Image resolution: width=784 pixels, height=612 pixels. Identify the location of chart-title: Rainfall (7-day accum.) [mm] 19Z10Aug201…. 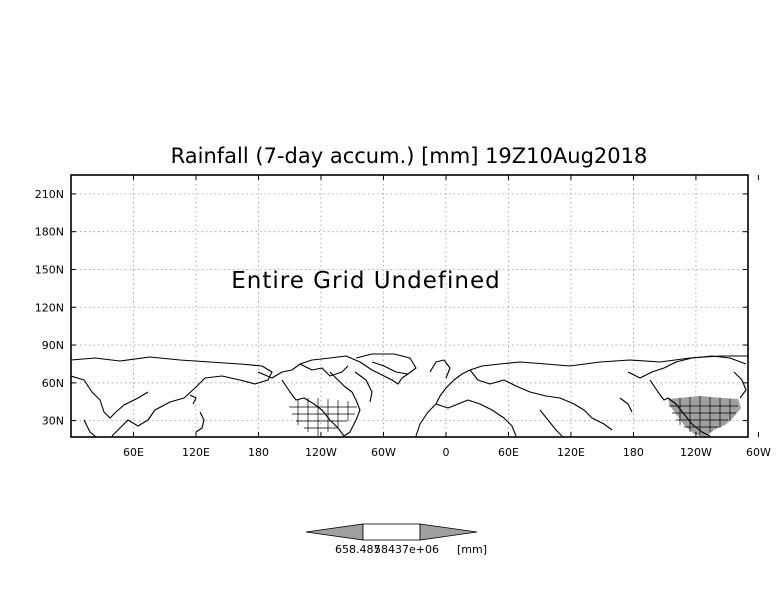
(409, 156).